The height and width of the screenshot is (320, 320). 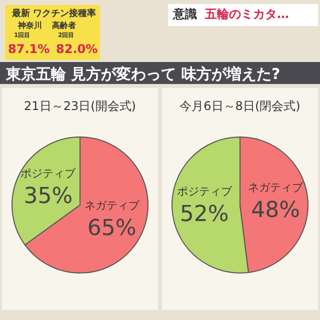 What do you see at coordinates (48, 196) in the screenshot?
I see `data-label: 35%` at bounding box center [48, 196].